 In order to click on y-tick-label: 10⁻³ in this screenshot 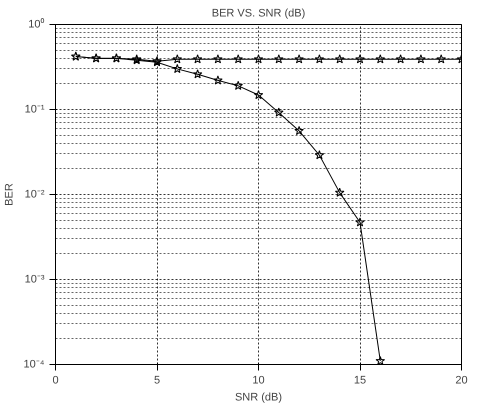, I will do `click(34, 280)`.